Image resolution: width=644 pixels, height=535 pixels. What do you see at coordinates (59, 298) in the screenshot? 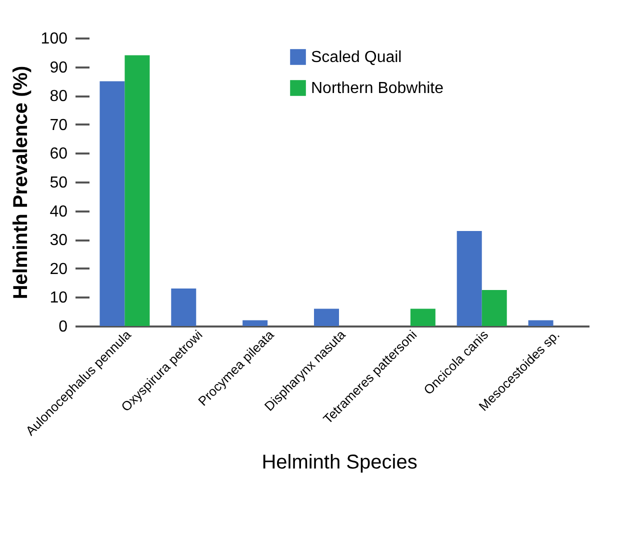
I see `y-tick-label: 10` at bounding box center [59, 298].